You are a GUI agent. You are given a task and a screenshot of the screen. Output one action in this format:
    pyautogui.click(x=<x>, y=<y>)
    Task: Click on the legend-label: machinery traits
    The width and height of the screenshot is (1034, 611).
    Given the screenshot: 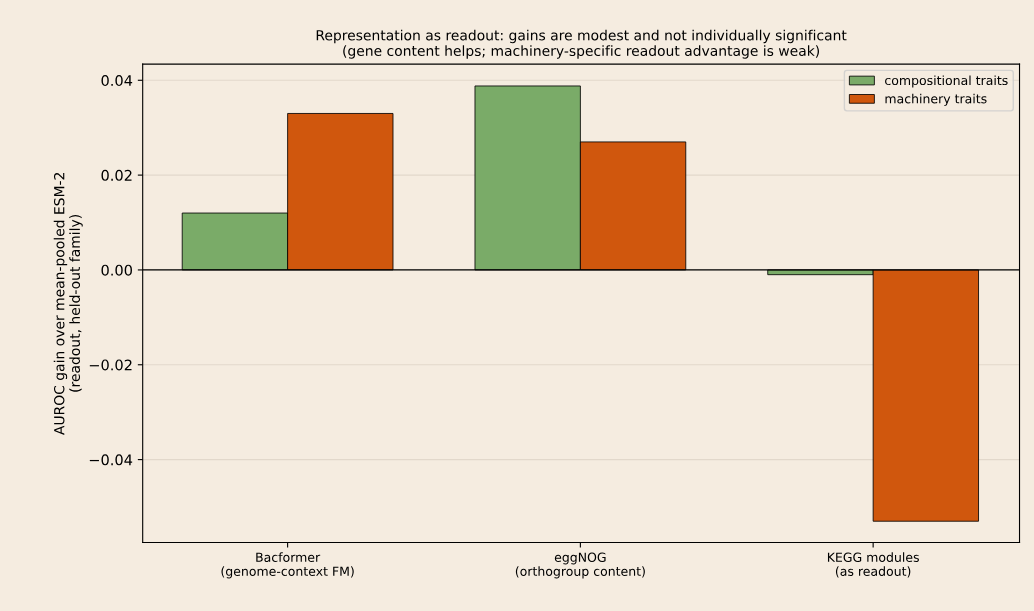 What is the action you would take?
    pyautogui.click(x=936, y=99)
    